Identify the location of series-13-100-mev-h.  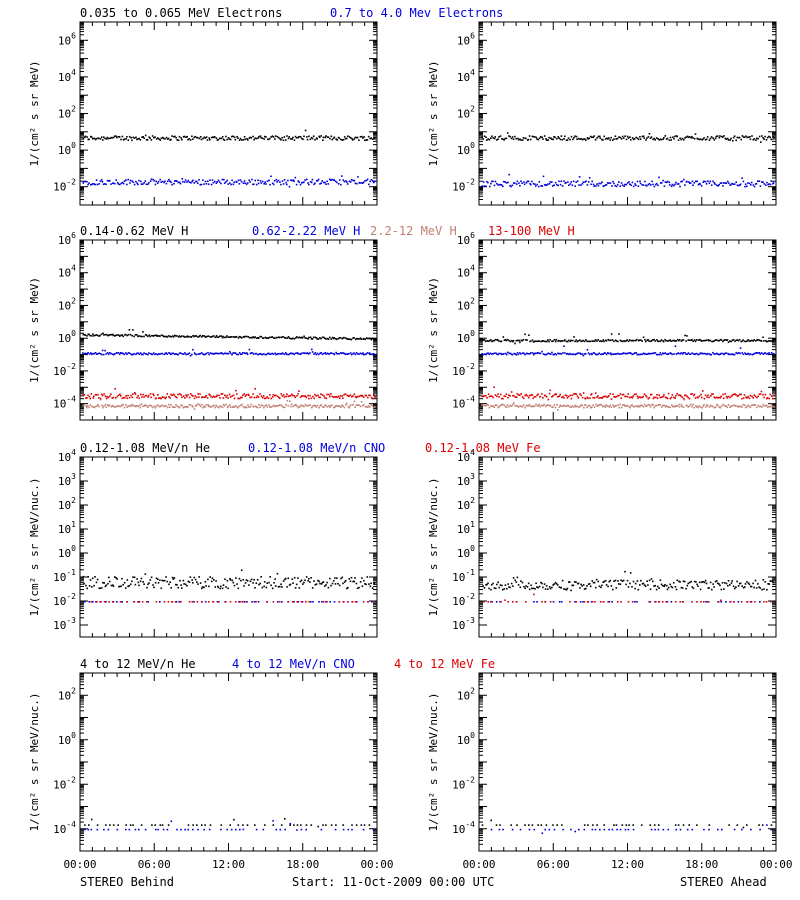
(229, 394).